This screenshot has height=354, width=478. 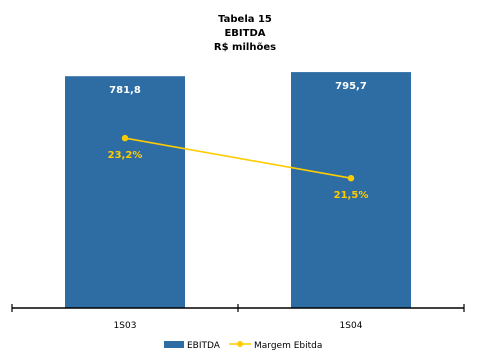 I want to click on margin-value-label: 23,2%, so click(x=125, y=155).